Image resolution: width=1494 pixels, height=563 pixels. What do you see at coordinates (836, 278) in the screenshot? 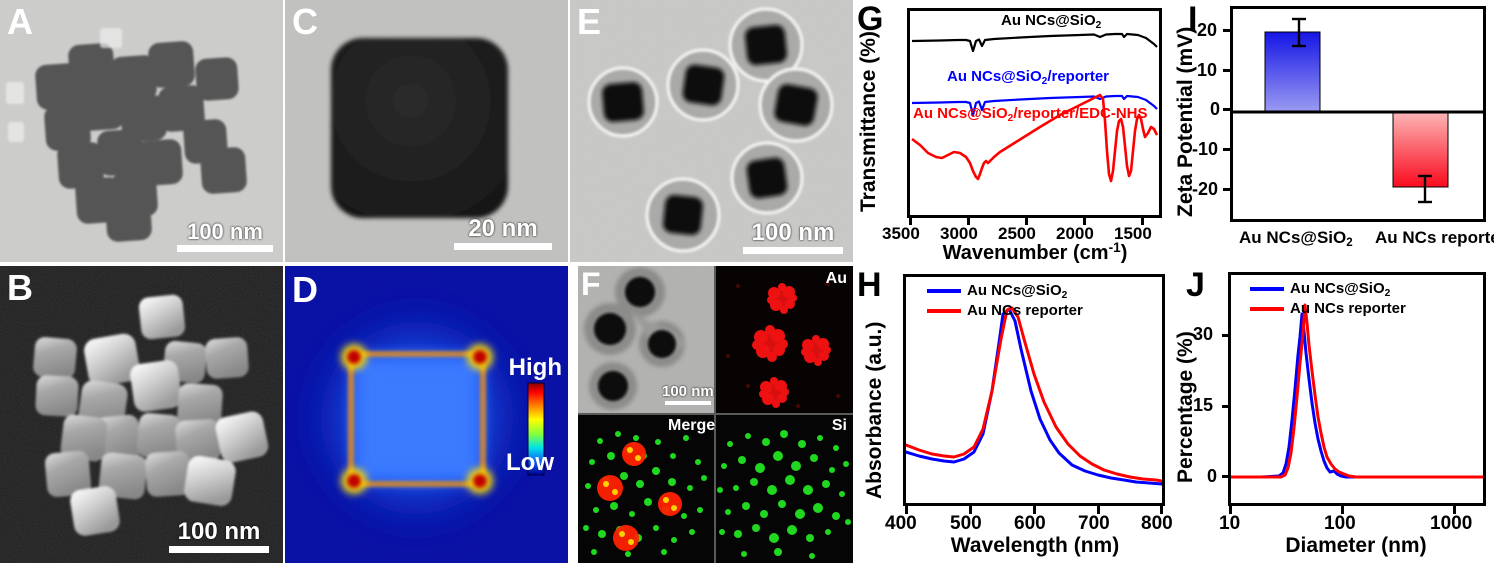
I see `quadrant-tag-au: Au` at bounding box center [836, 278].